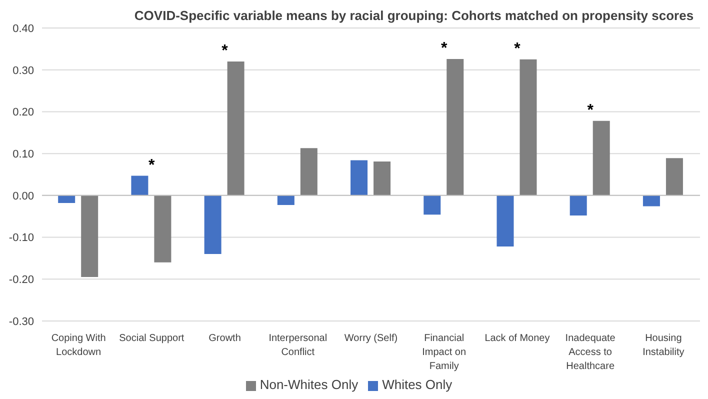 Image resolution: width=708 pixels, height=399 pixels. Describe the element at coordinates (663, 345) in the screenshot. I see `x-tick-label: Housing Instability` at that location.